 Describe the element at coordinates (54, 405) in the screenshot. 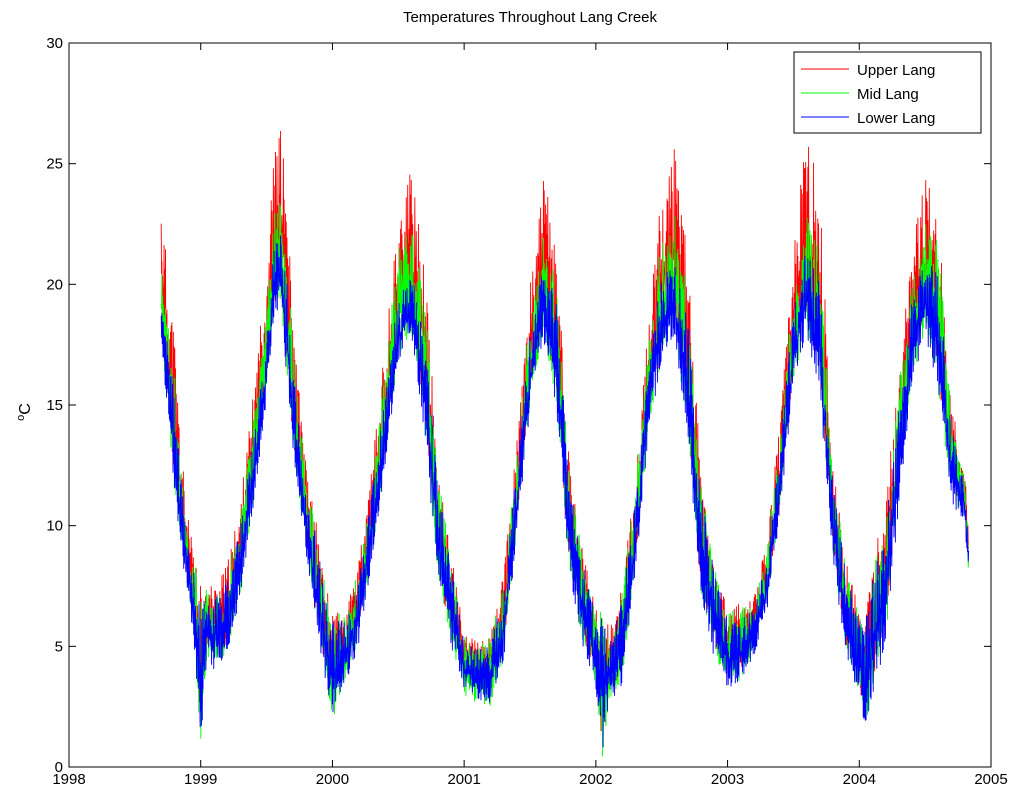

I see `y-tick-label: 15` at that location.